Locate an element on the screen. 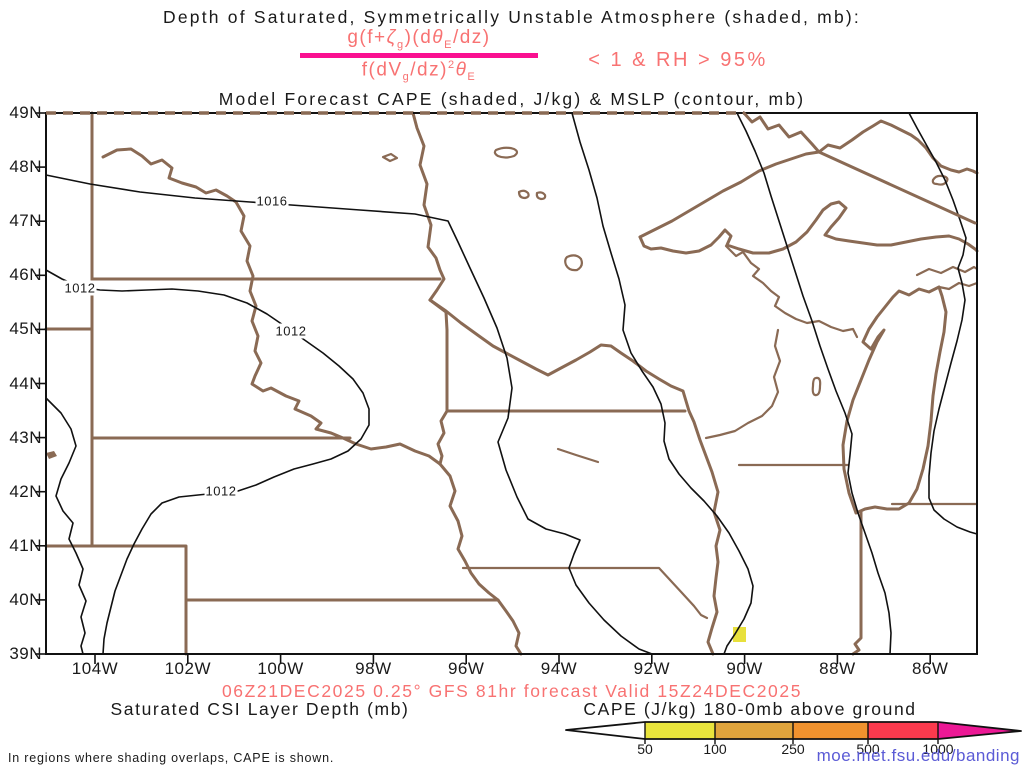 The height and width of the screenshot is (768, 1024). lon-tick-label: 102W is located at coordinates (187, 668).